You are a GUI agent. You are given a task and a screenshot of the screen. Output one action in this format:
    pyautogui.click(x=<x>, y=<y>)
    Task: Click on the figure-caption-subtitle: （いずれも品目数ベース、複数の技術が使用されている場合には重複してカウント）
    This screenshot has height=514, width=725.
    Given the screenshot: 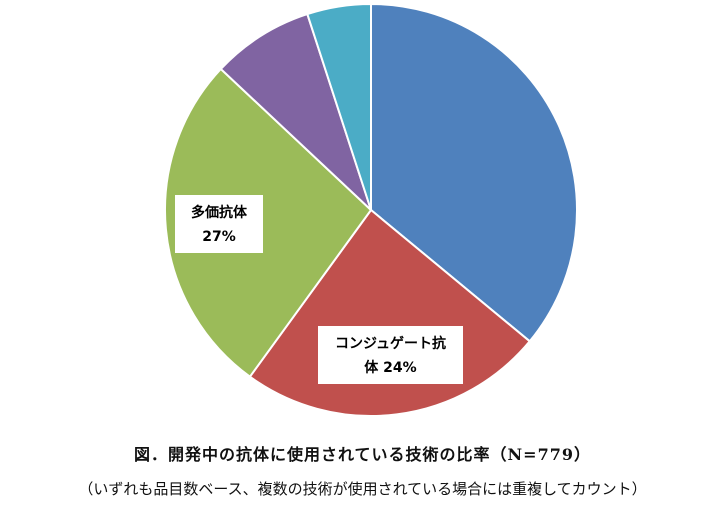 What is the action you would take?
    pyautogui.click(x=362, y=489)
    